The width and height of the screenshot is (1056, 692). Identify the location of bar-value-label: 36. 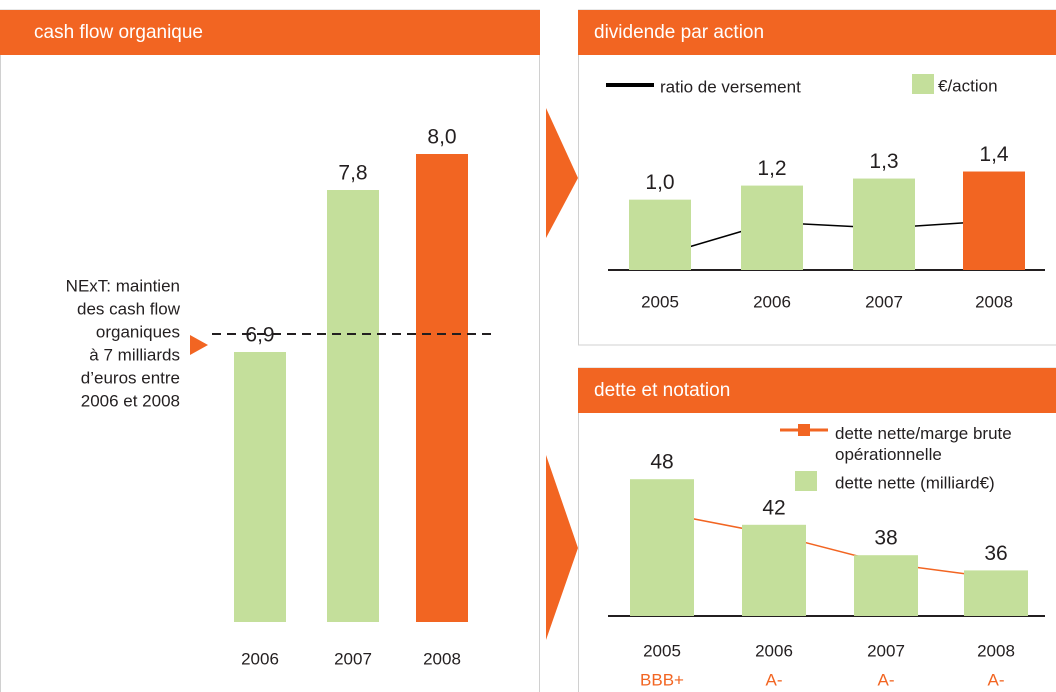
(995, 553).